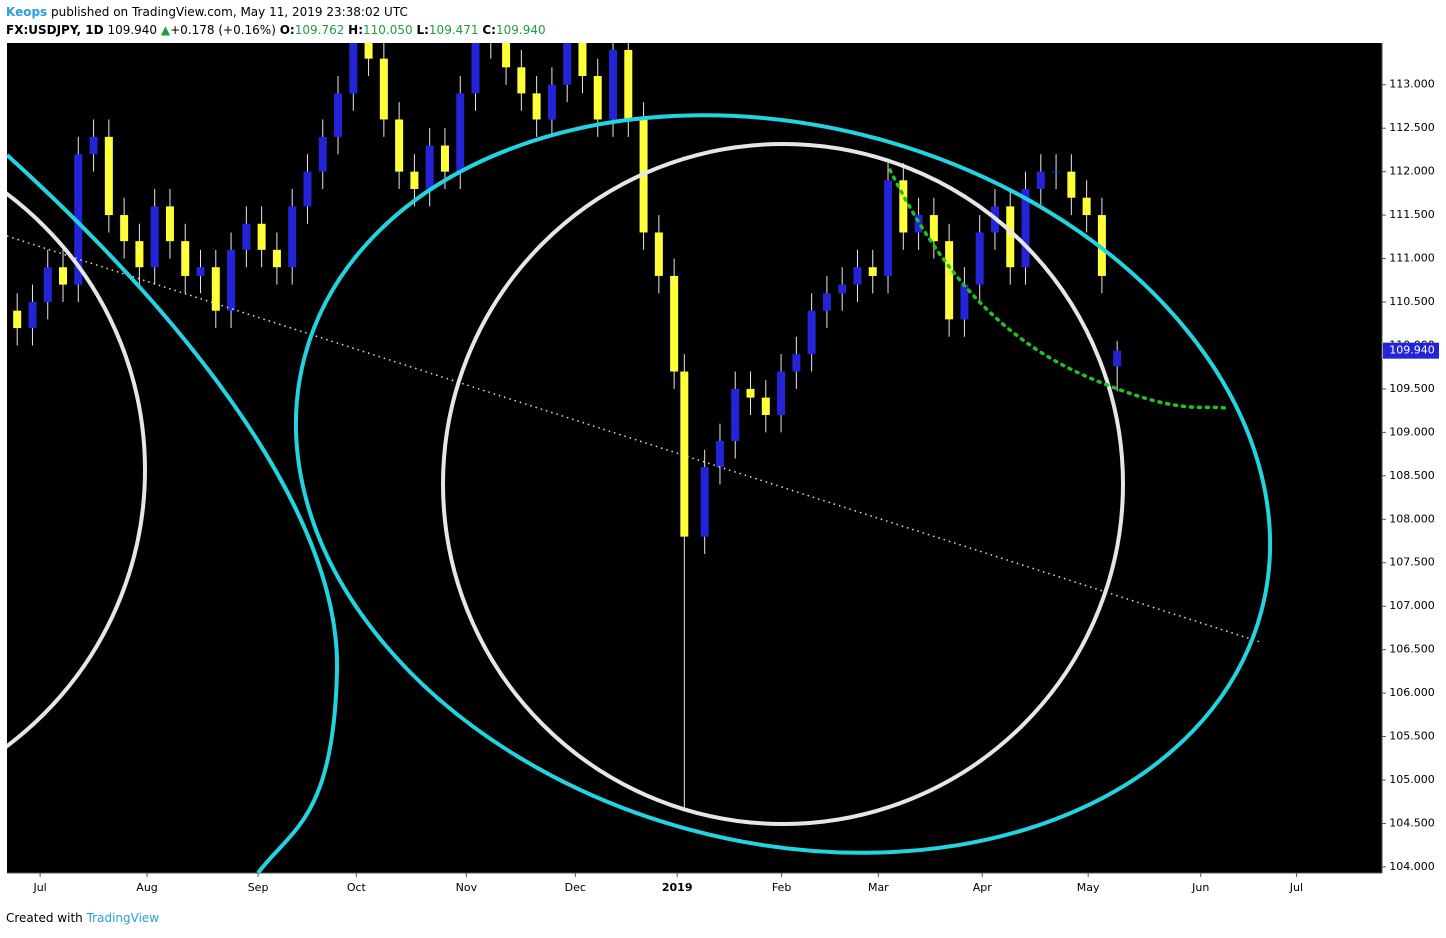  What do you see at coordinates (1412, 822) in the screenshot?
I see `y-tick-label: 104.500` at bounding box center [1412, 822].